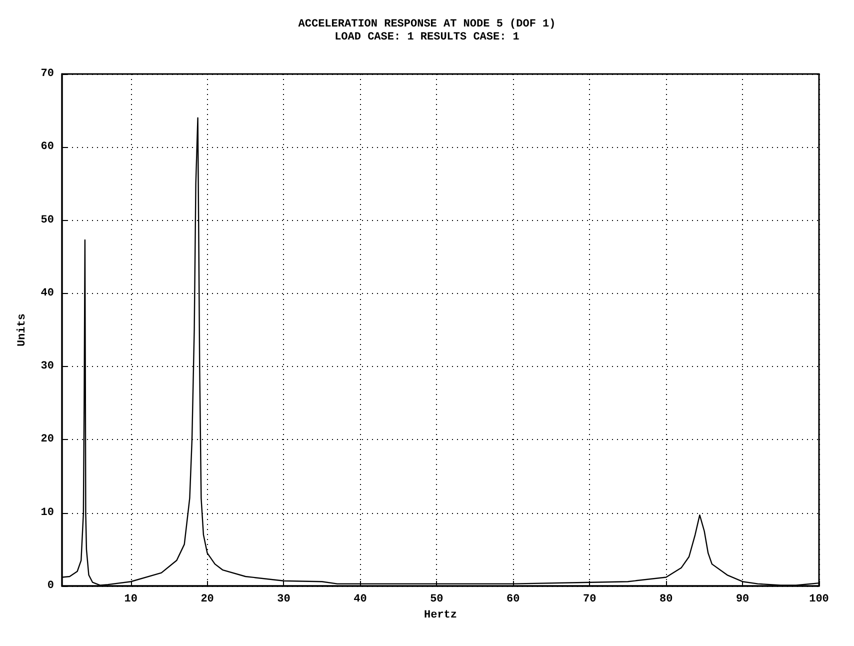  Describe the element at coordinates (283, 600) in the screenshot. I see `x-tick-label: 30` at that location.